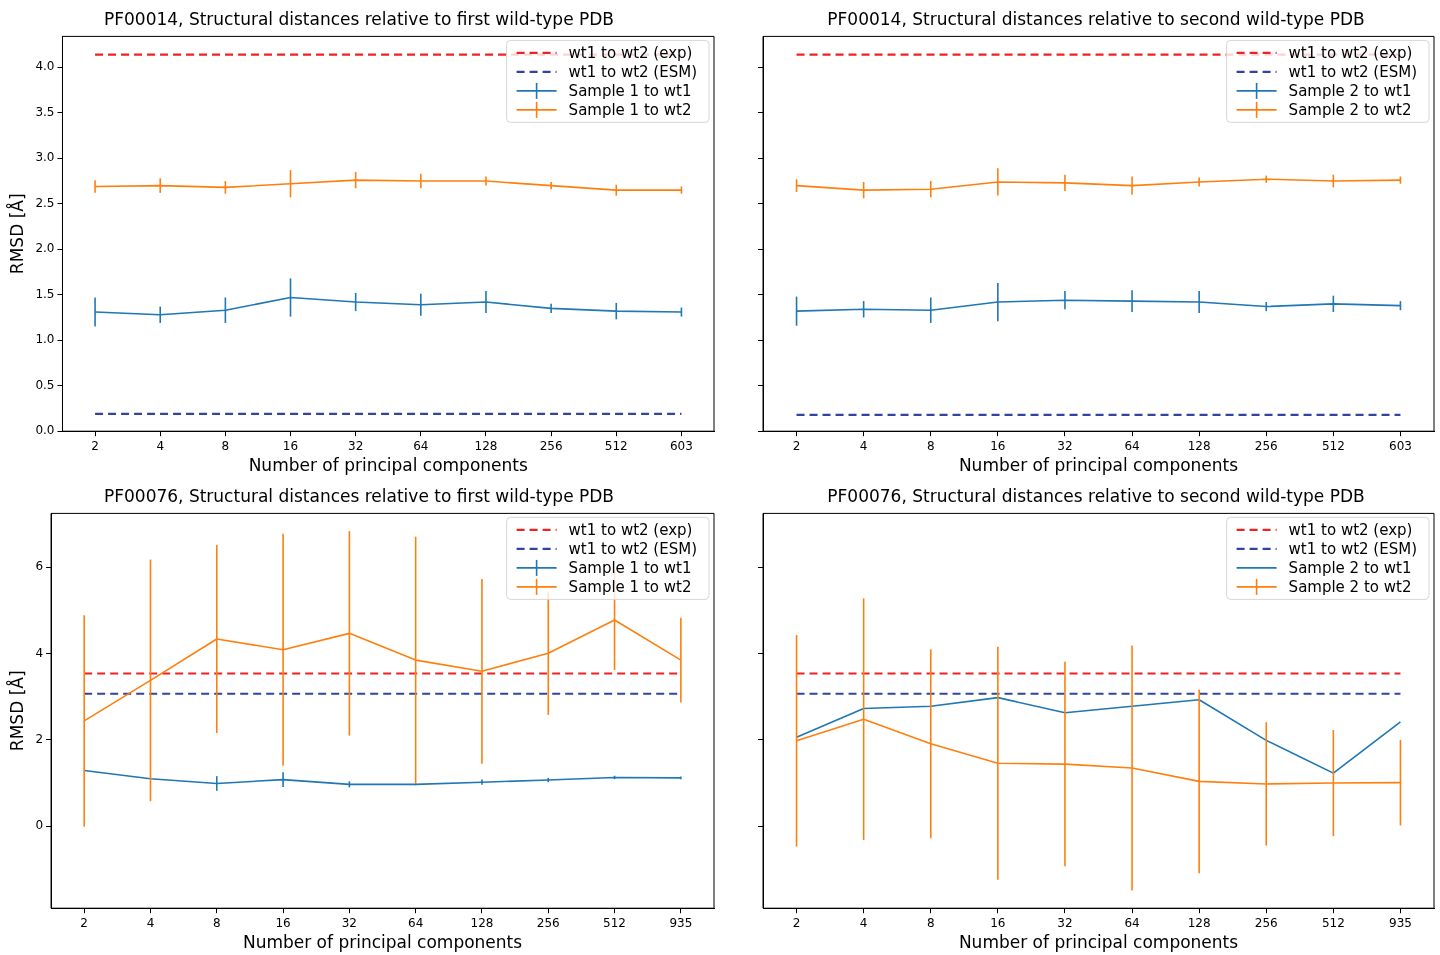 This screenshot has width=1440, height=955. Describe the element at coordinates (45, 293) in the screenshot. I see `y-tick-label: 1.5` at that location.